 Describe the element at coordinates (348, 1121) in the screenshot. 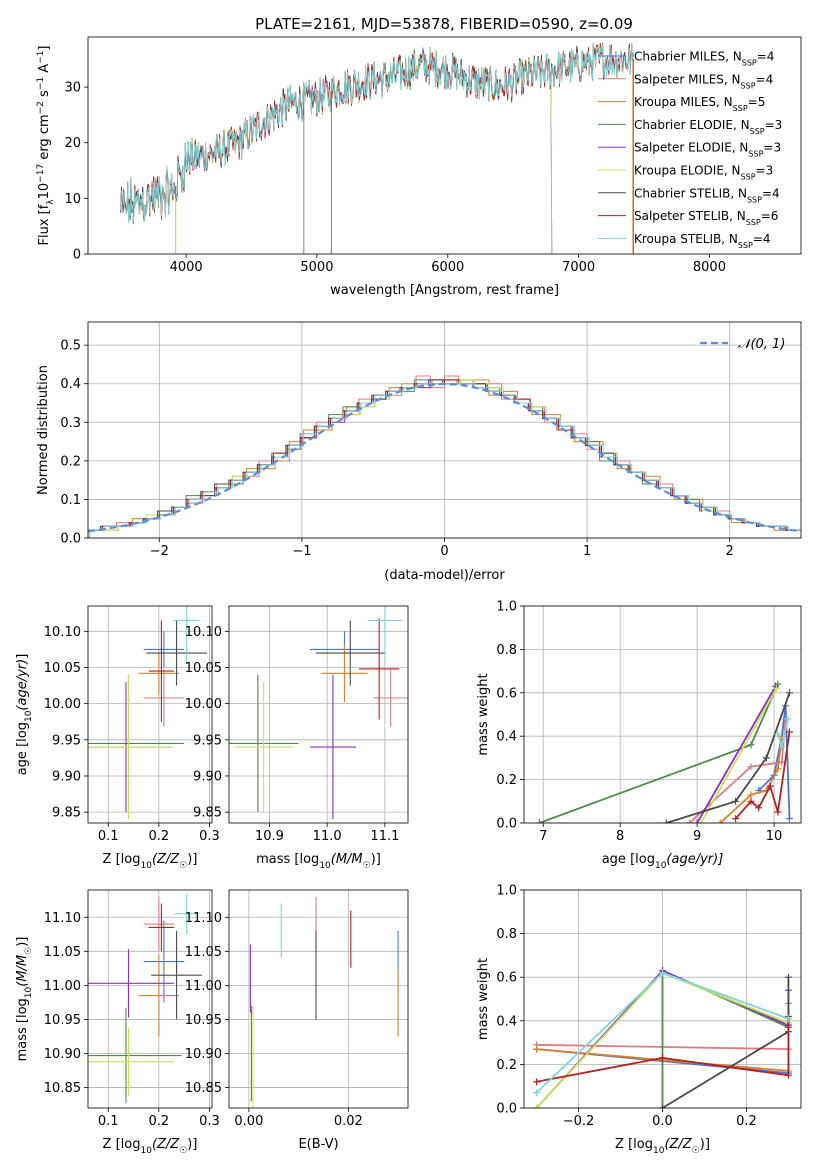

I see `x-tick-label: 0.02` at that location.